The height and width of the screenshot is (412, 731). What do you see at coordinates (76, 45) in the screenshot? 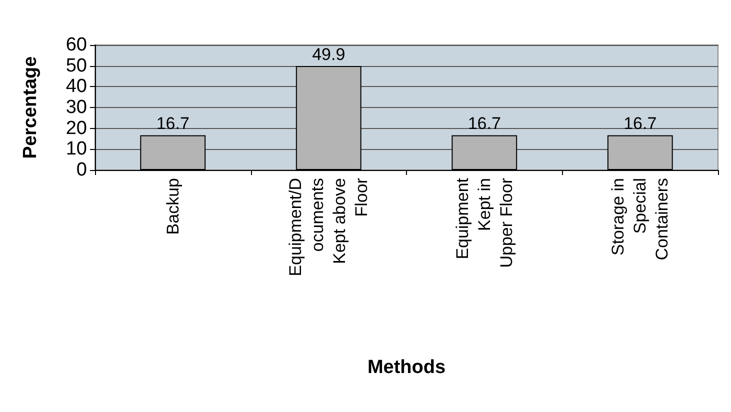
I see `y-tick-label: 60` at bounding box center [76, 45].